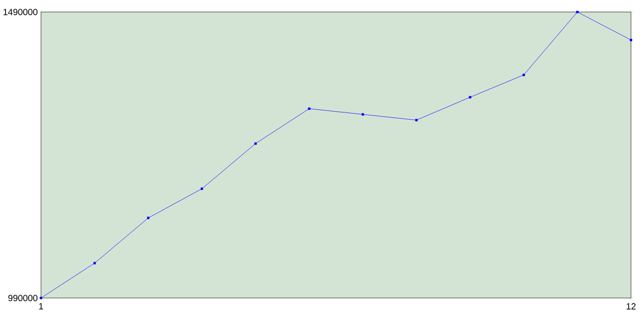 This screenshot has width=640, height=320. Describe the element at coordinates (41, 306) in the screenshot. I see `x-tick-label: 1` at that location.